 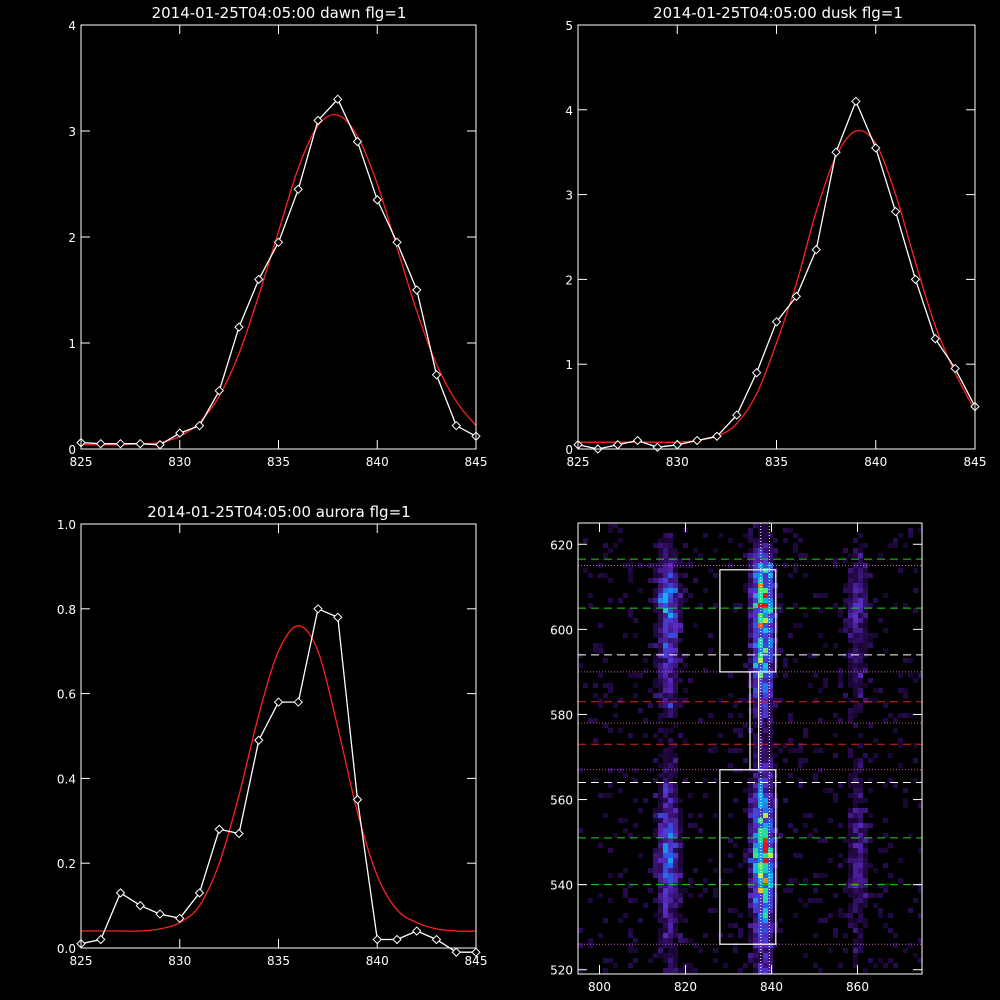 What do you see at coordinates (72, 238) in the screenshot?
I see `dawn-ytick-label: 2` at bounding box center [72, 238].